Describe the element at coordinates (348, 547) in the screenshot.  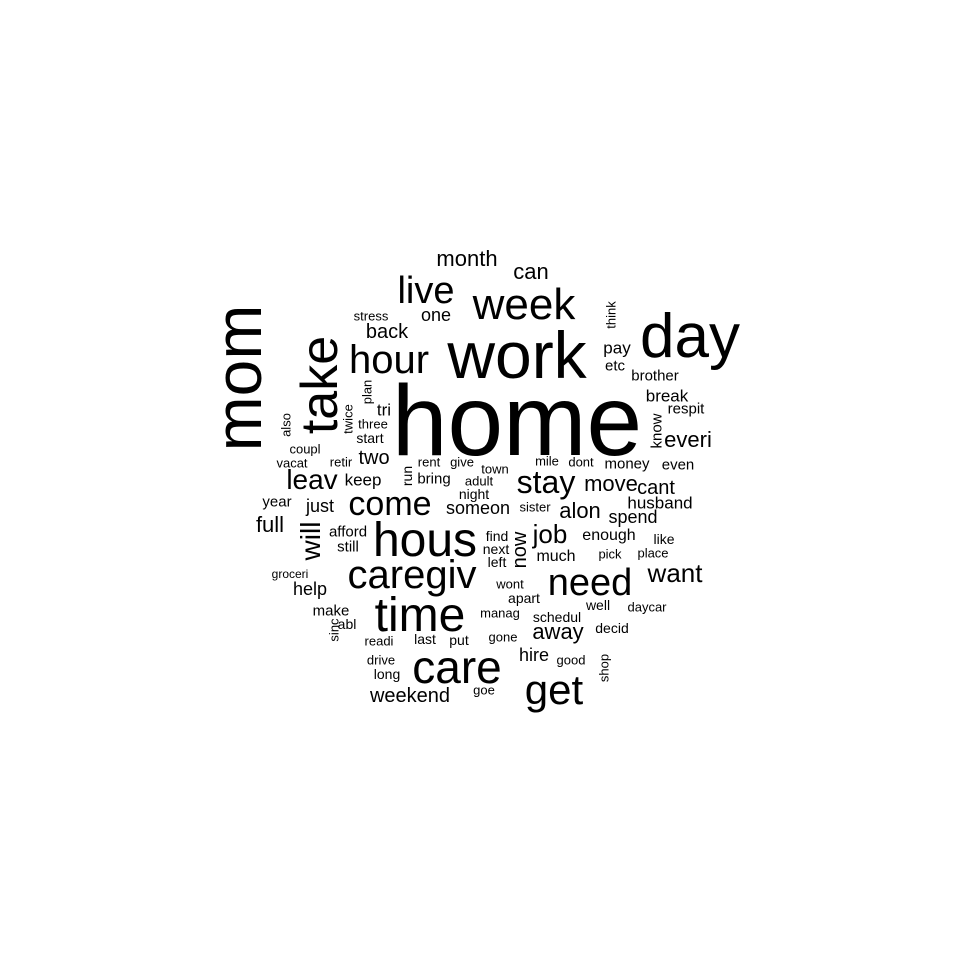
I see `word-still: still` at that location.